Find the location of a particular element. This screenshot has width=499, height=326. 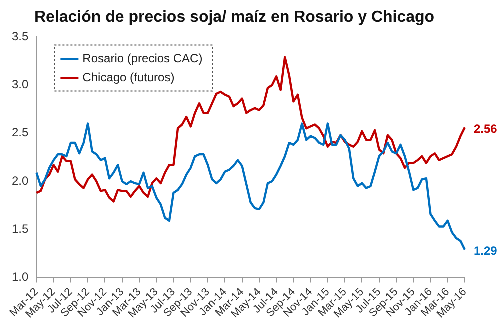

y-tick-label: 2.0 is located at coordinates (20, 181).